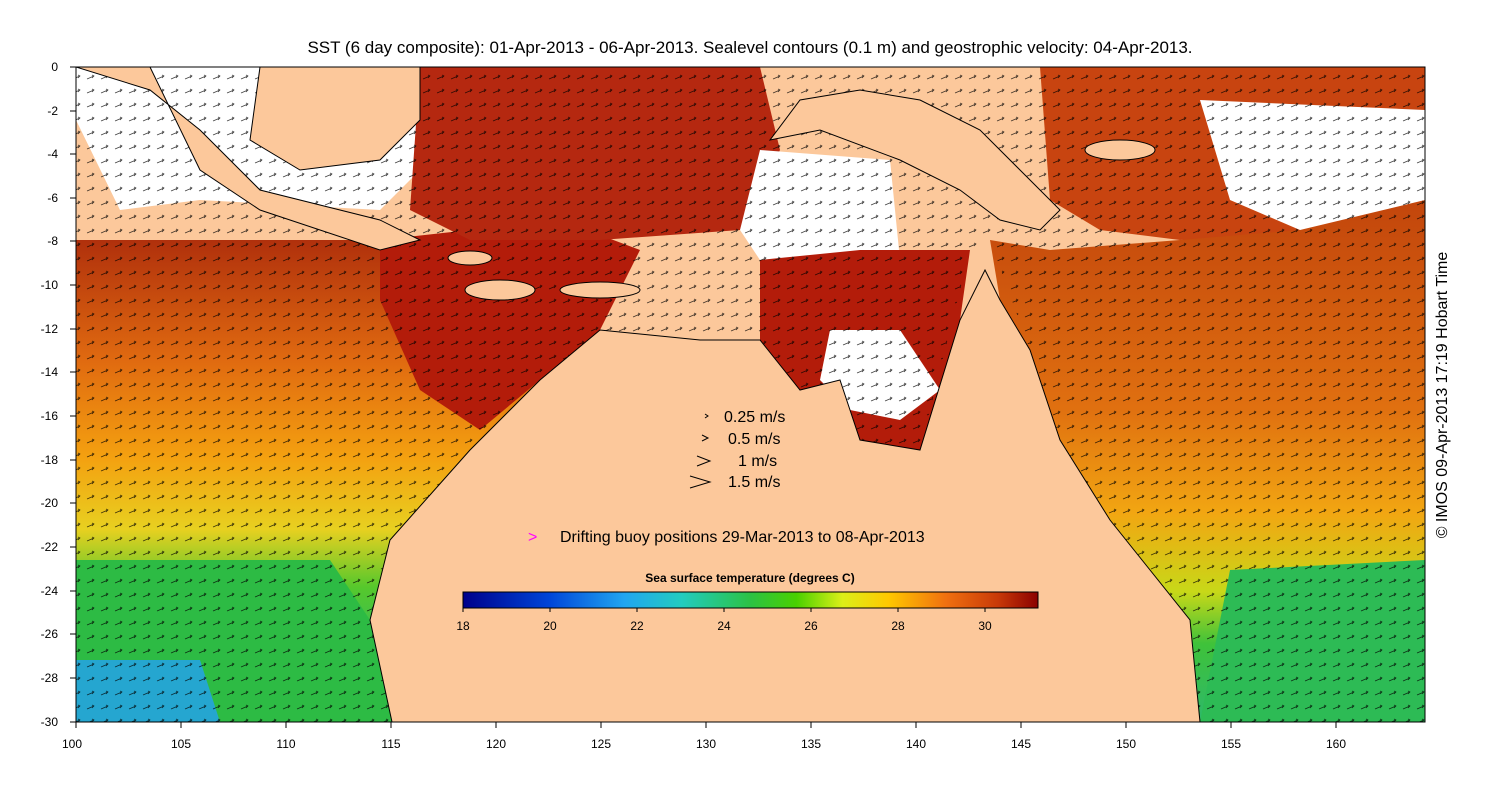 This screenshot has width=1500, height=790. Describe the element at coordinates (749, 578) in the screenshot. I see `colorbar-title: Sea surface temperature (degrees C)` at that location.